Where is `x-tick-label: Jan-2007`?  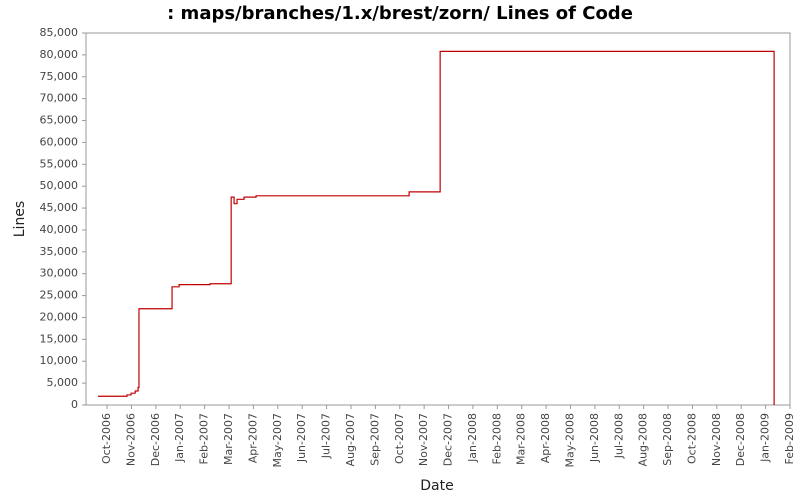
x-tick-label: Jan-2007 is located at coordinates (179, 438).